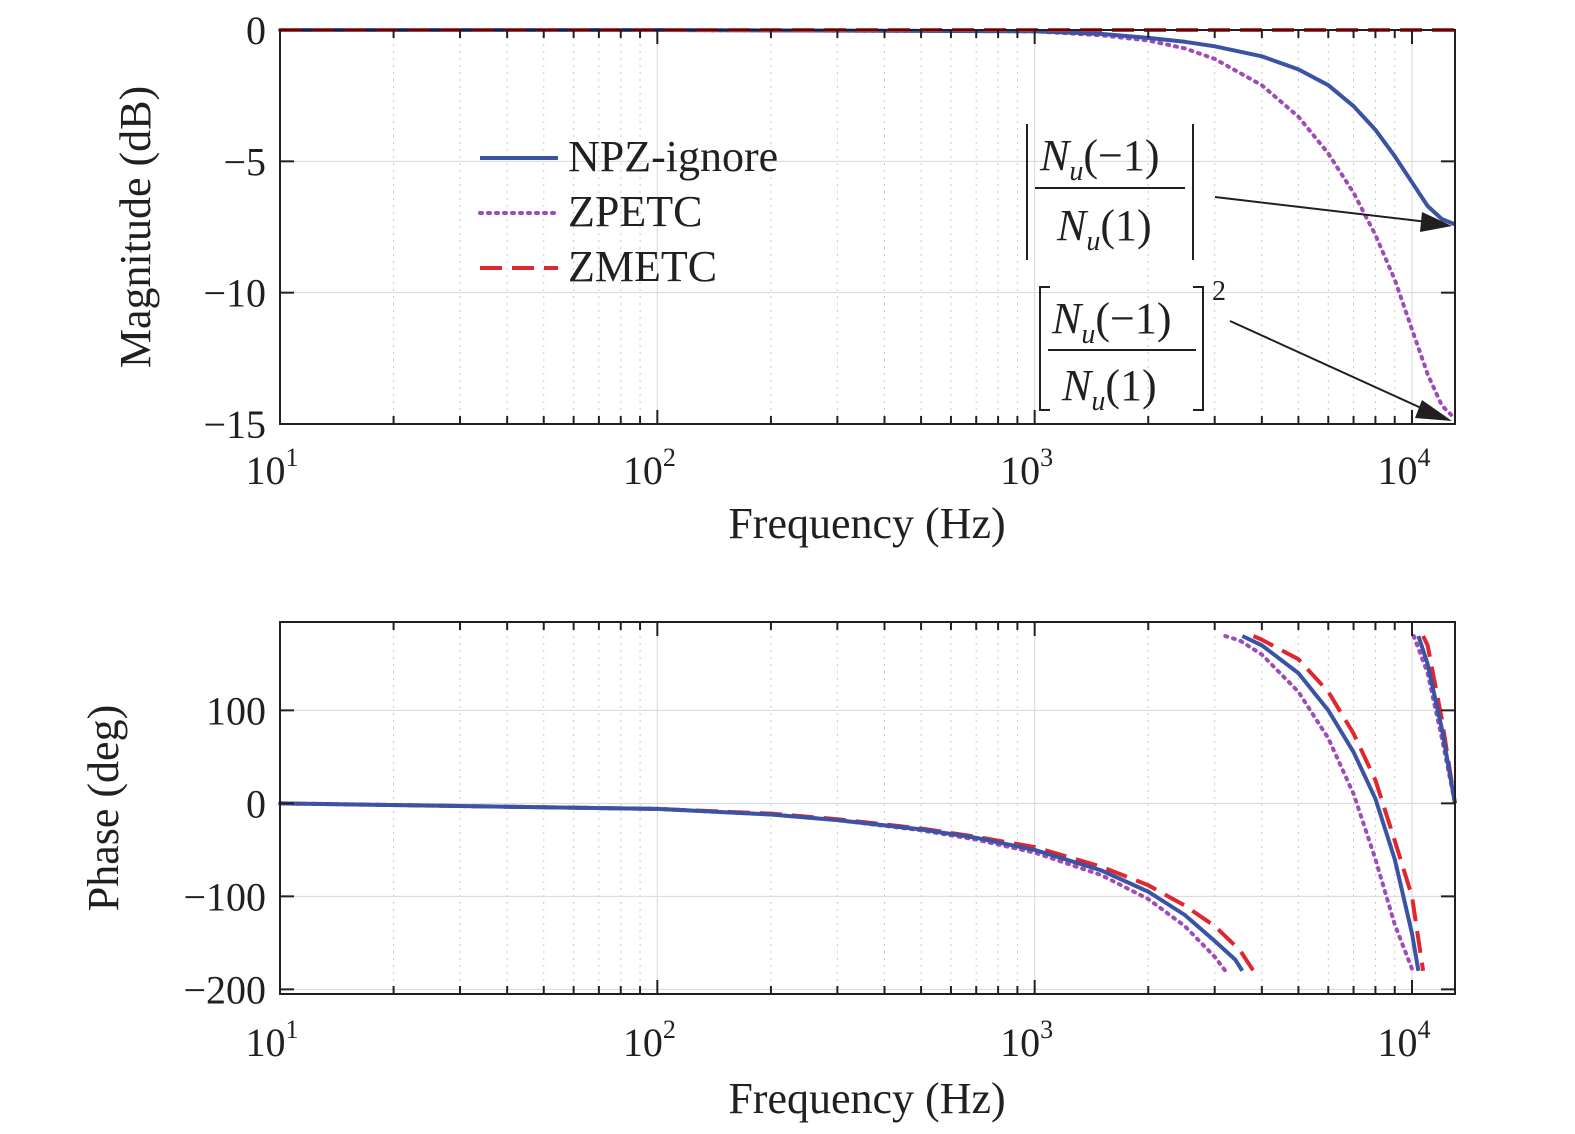 The image size is (1575, 1134). I want to click on magnitude-series-npz-ignore, so click(868, 127).